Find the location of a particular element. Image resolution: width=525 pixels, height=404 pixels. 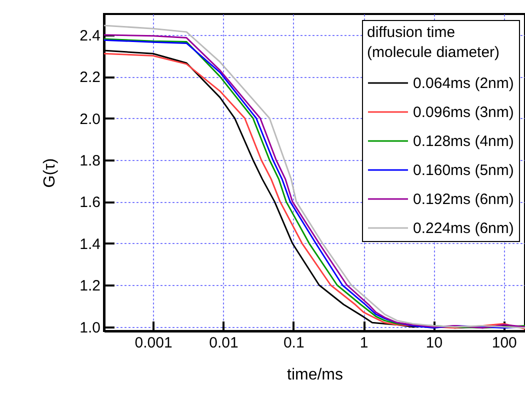

y-tick-label: 1.2 is located at coordinates (90, 286).